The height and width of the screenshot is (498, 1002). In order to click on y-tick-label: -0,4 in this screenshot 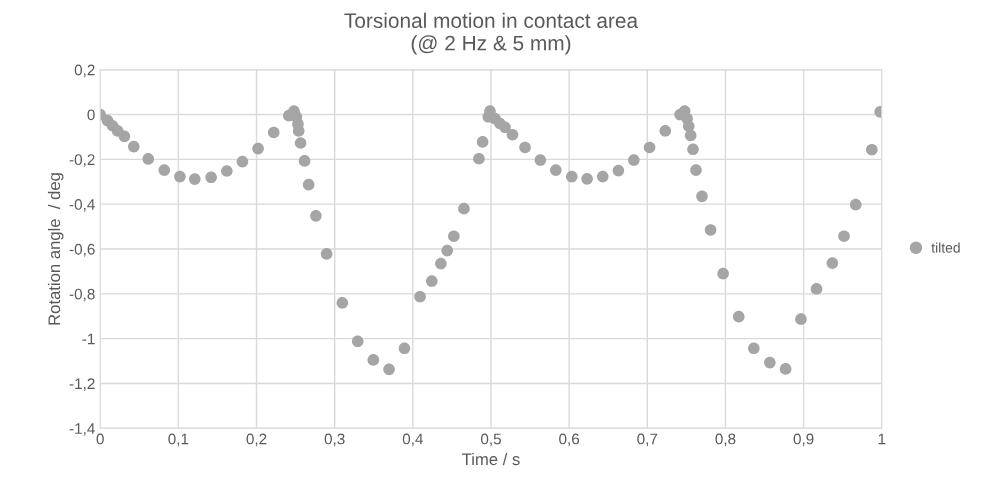, I will do `click(82, 205)`.